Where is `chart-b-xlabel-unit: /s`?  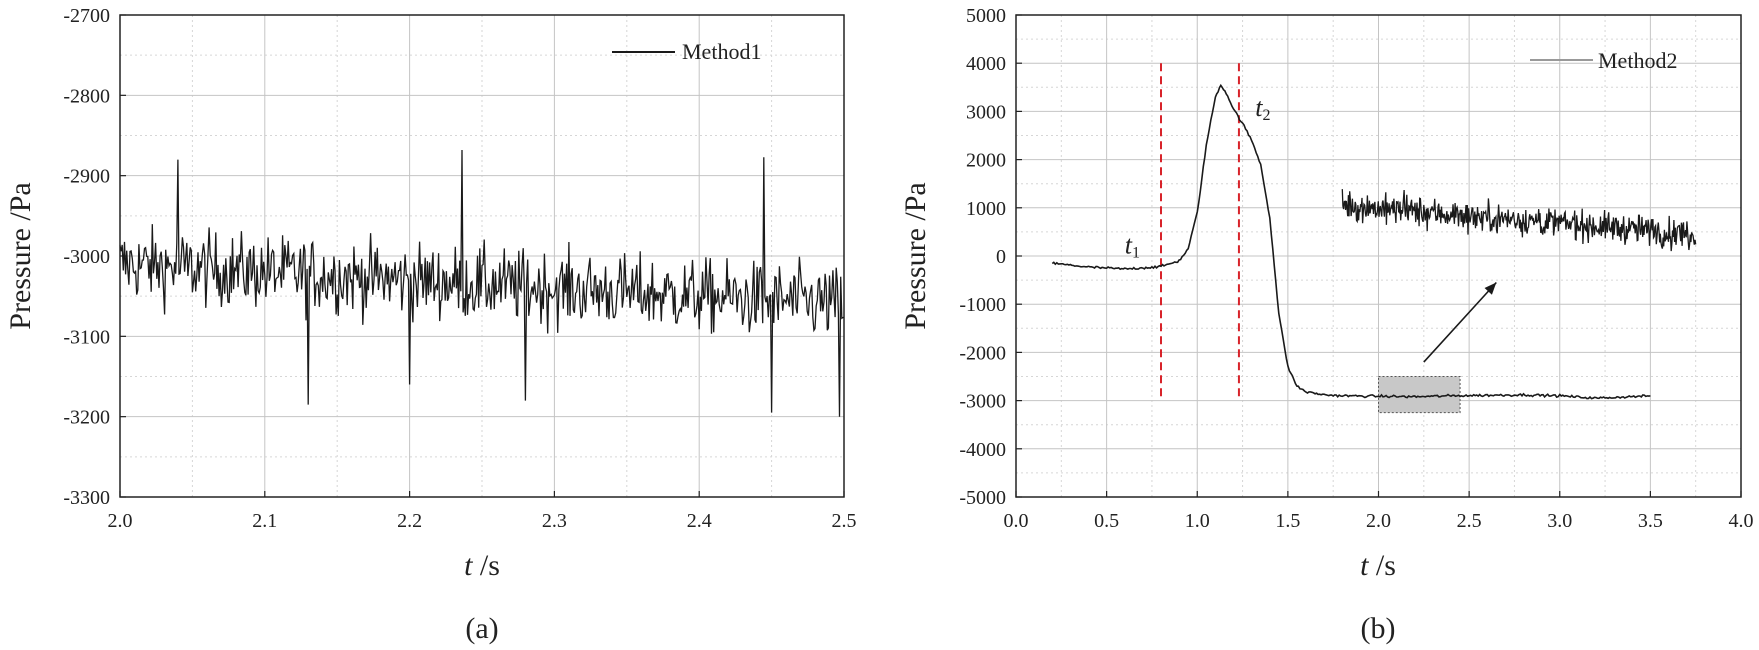 chart-b-xlabel-unit: /s is located at coordinates (1382, 565).